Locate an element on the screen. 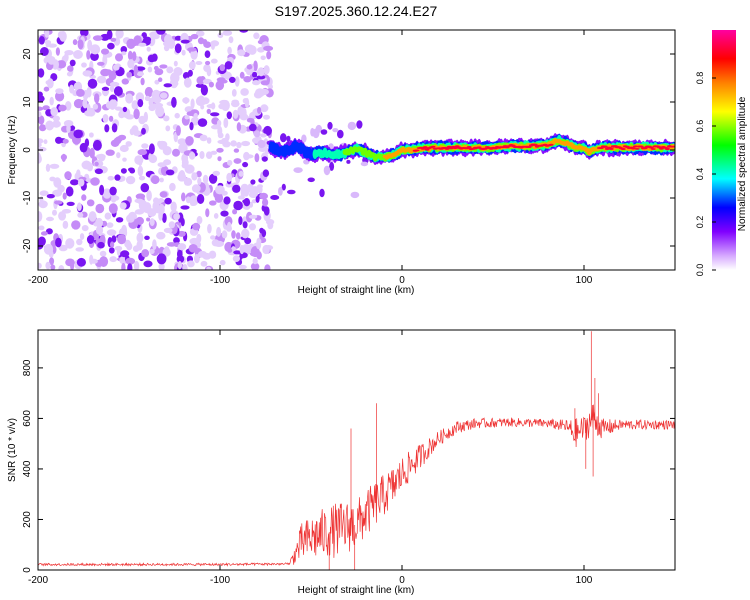 Image resolution: width=750 pixels, height=600 pixels. colorbar-ticks: 0.0 0.2 0.4 0.6 0.8 is located at coordinates (705, 174).